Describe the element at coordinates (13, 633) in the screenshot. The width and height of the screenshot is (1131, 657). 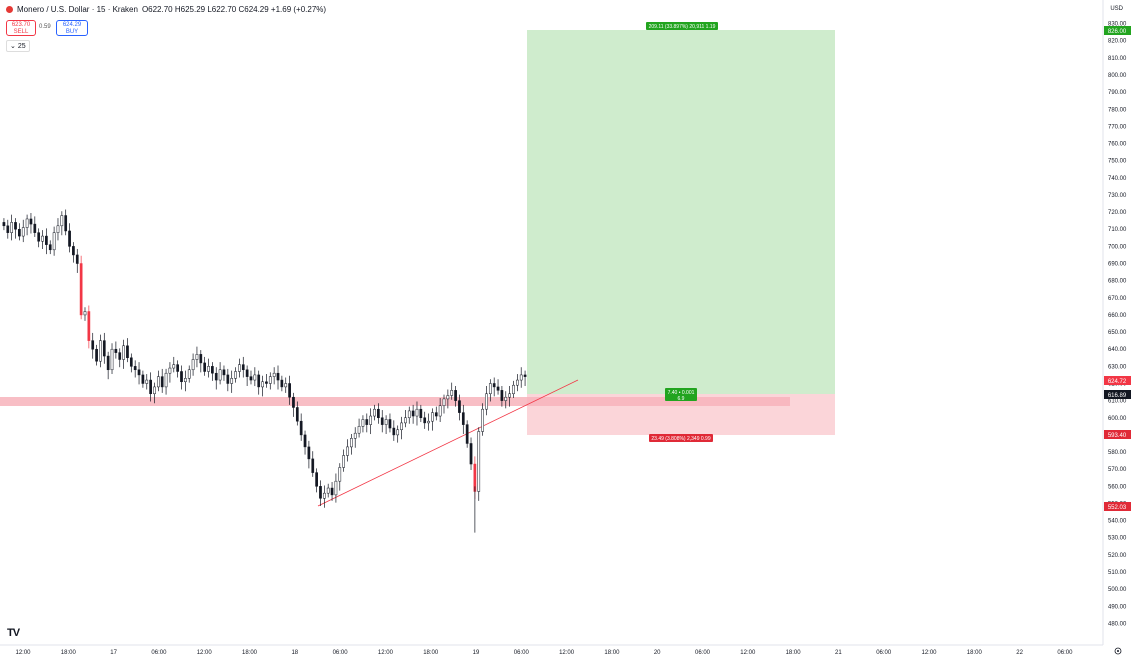
I see `tradingview-logo-icon: TV` at that location.